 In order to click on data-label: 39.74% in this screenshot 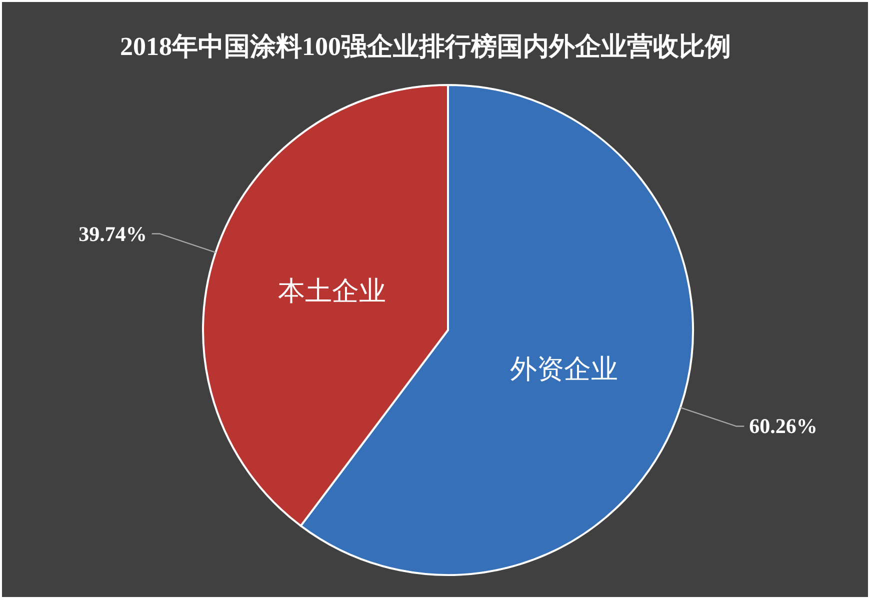, I will do `click(112, 234)`.